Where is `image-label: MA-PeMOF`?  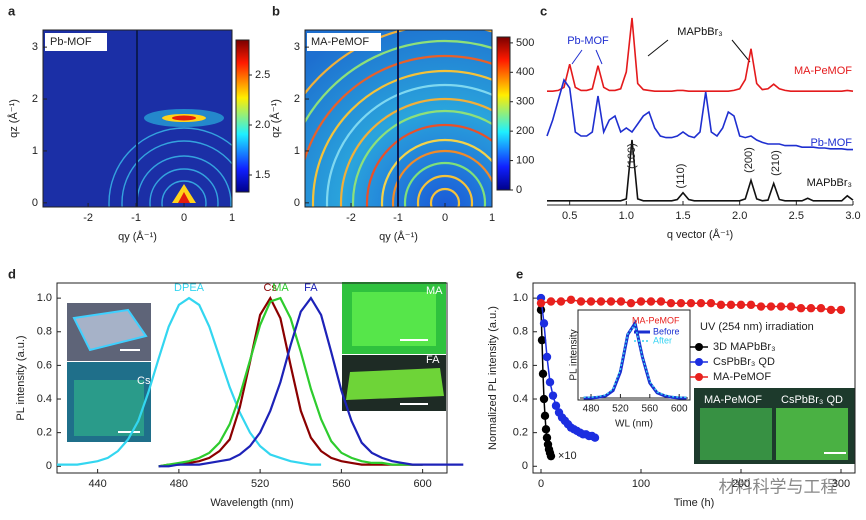 image-label: MA-PeMOF is located at coordinates (340, 42).